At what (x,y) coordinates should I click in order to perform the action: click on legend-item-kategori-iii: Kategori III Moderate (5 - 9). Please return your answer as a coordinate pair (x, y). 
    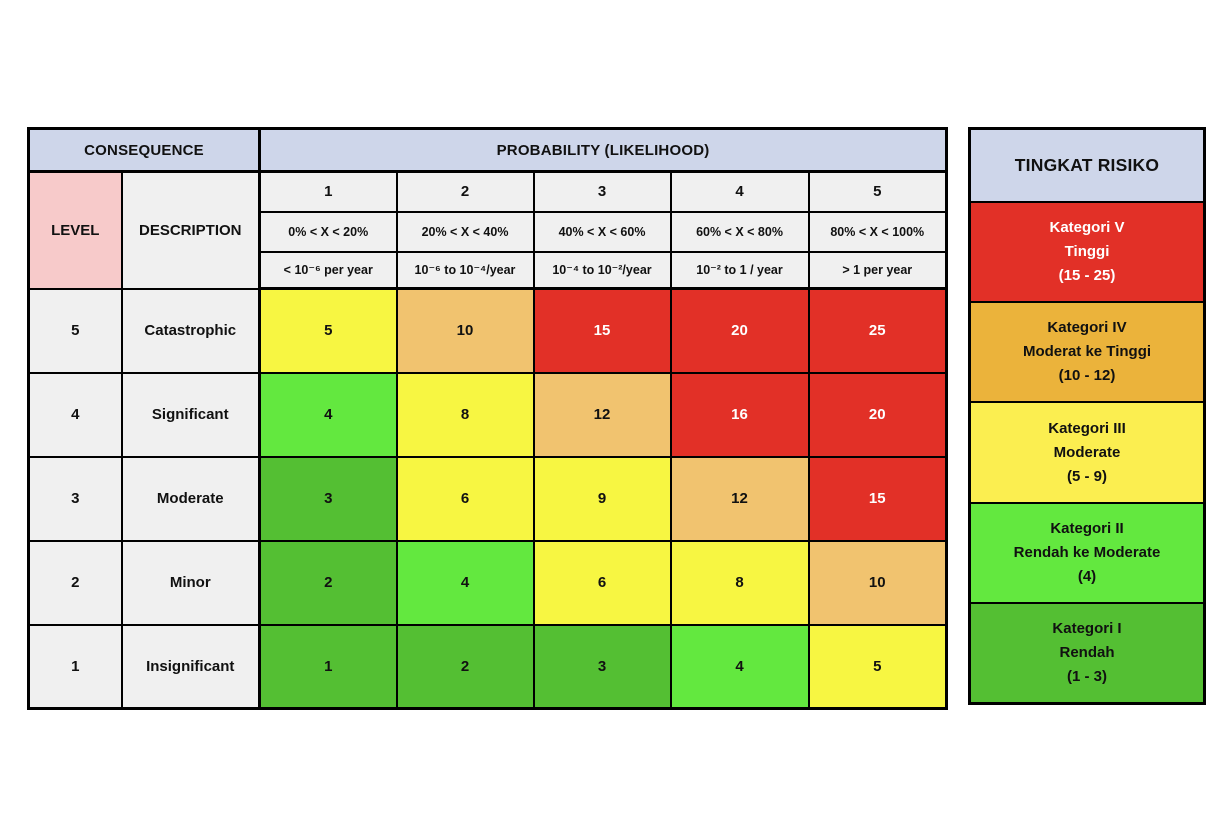
    Looking at the image, I should click on (1087, 451).